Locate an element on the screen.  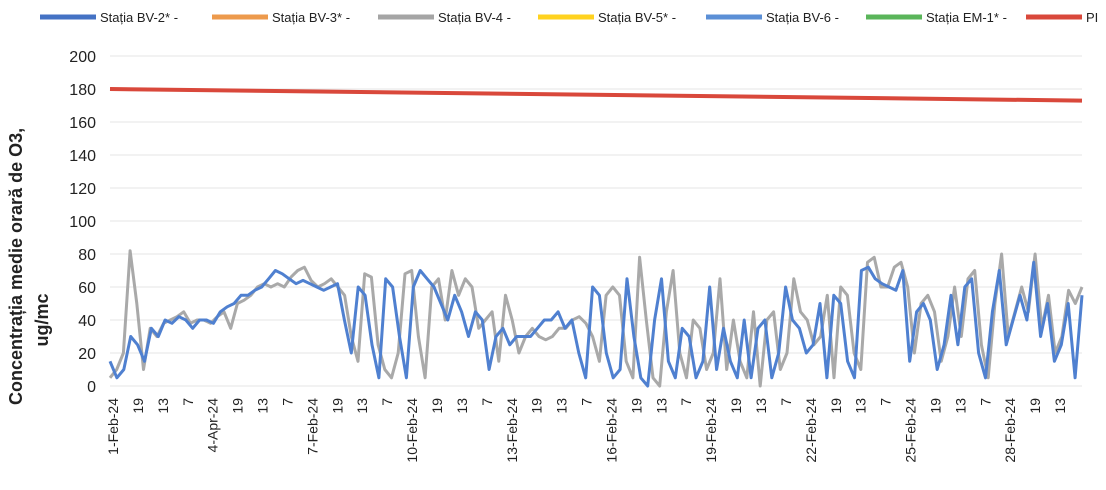
x-tick-label-1: 1-Feb-24 is located at coordinates (113, 426).